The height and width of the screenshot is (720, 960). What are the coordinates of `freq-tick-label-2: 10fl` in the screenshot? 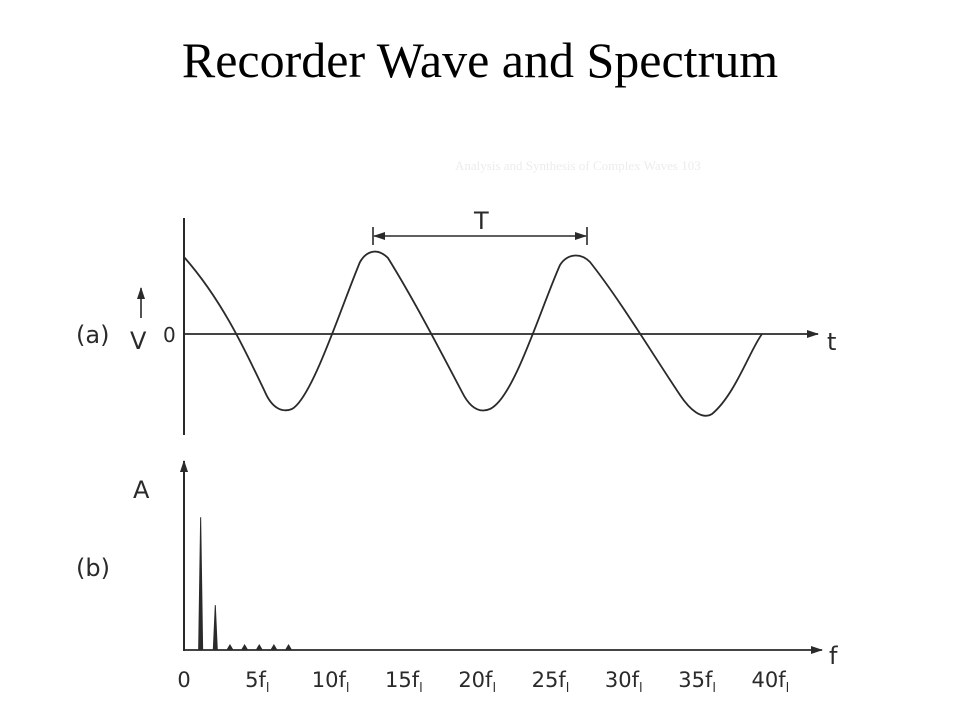 It's located at (331, 682).